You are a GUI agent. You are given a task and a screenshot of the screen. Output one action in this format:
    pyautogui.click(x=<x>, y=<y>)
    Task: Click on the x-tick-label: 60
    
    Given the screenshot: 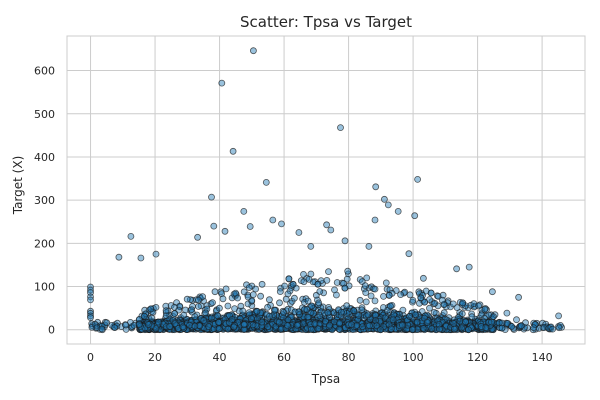 What is the action you would take?
    pyautogui.click(x=284, y=357)
    